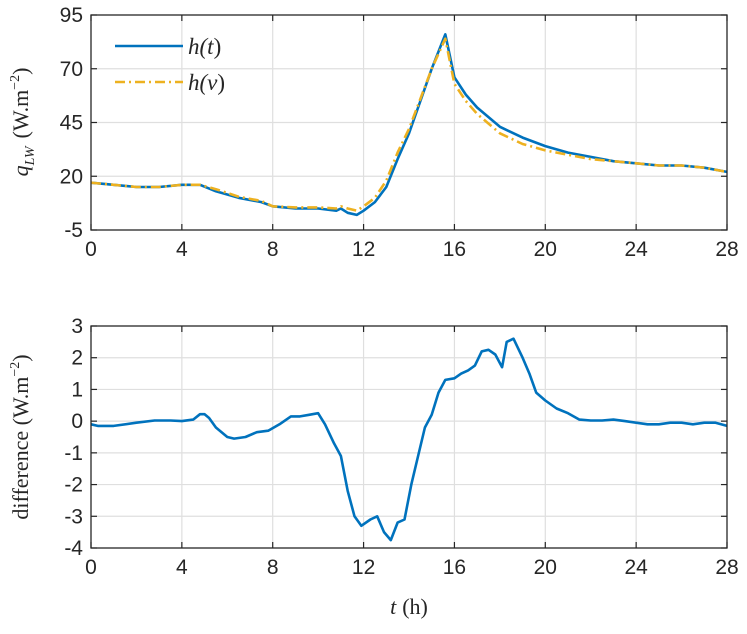  Describe the element at coordinates (15, 369) in the screenshot. I see `bottom-y-label-exponent: −2` at that location.